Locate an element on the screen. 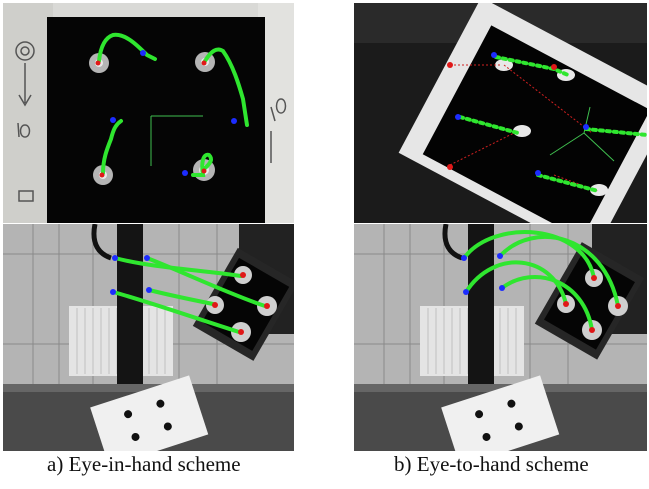  caption-eye-to-hand: b) Eye-to-hand scheme is located at coordinates (491, 464).